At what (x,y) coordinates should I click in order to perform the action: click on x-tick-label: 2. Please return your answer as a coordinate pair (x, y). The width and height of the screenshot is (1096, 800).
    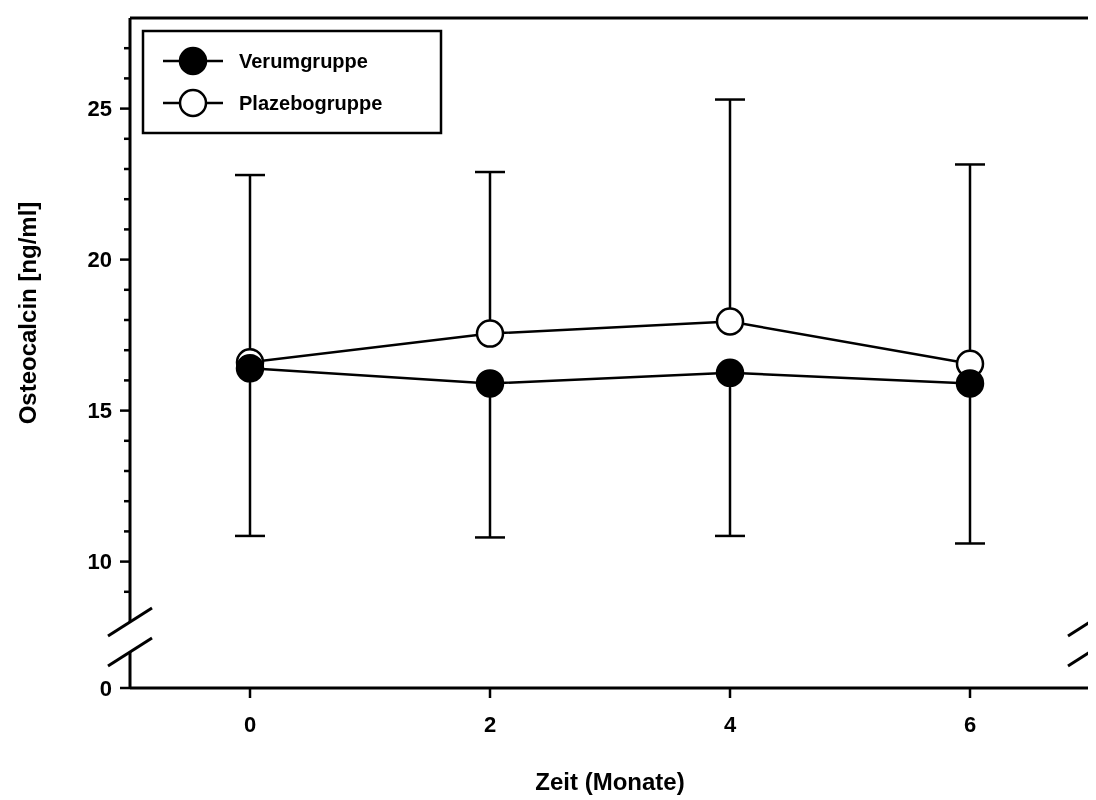
    Looking at the image, I should click on (490, 724).